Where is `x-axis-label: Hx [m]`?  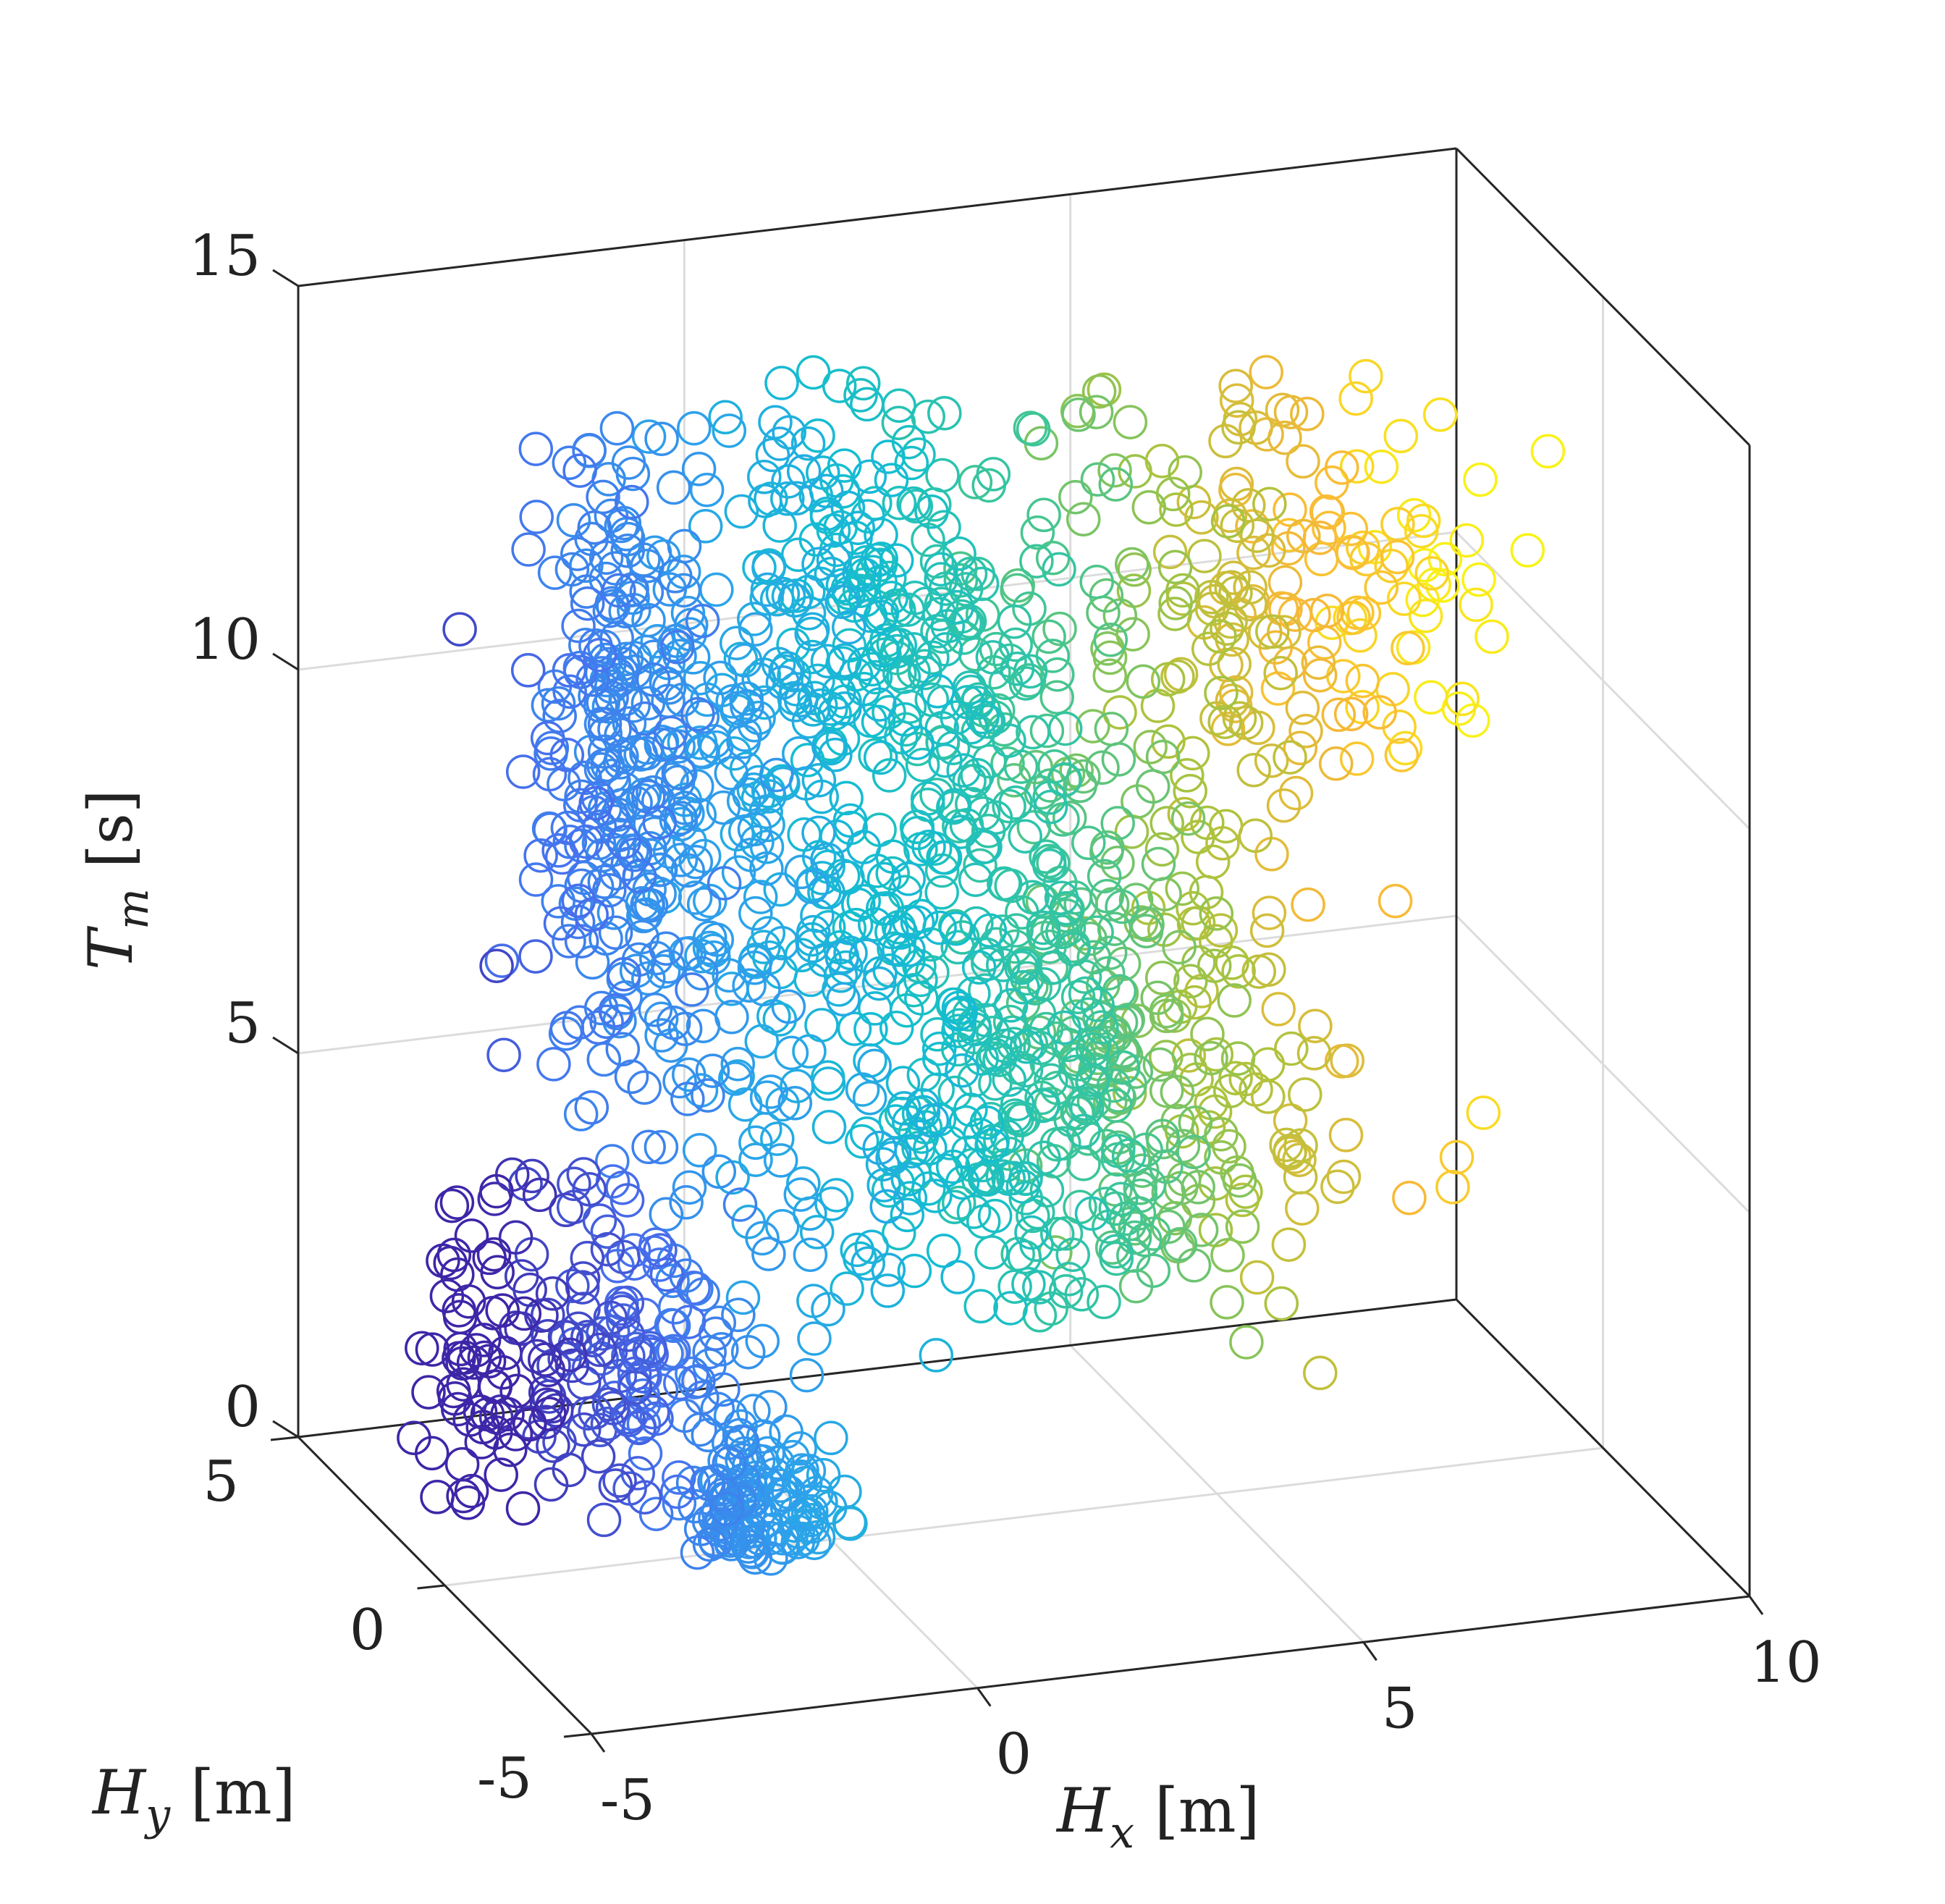 x-axis-label: Hx [m] is located at coordinates (1158, 1816).